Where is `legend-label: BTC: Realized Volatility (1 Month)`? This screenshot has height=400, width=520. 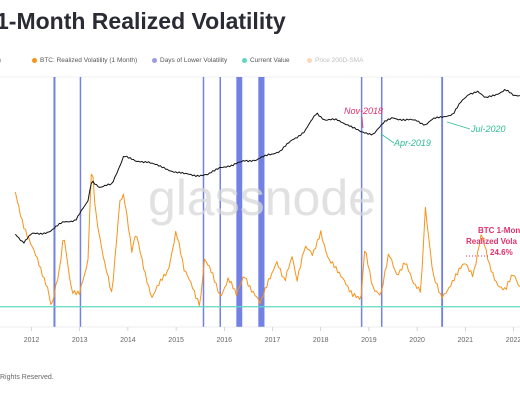
legend-label: BTC: Realized Volatility (1 Month) is located at coordinates (89, 60).